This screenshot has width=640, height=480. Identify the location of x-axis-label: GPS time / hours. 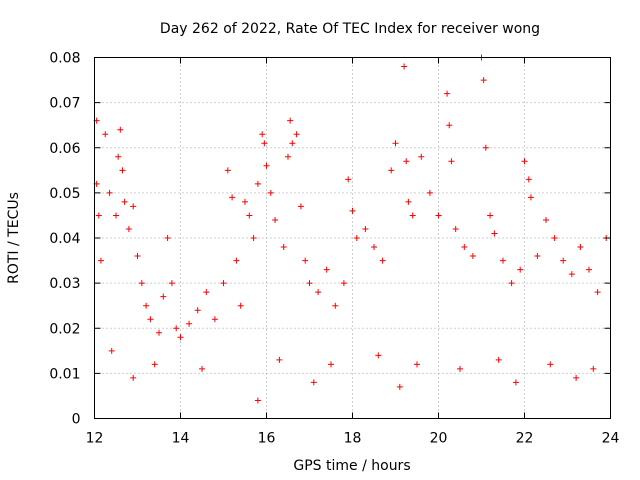
(351, 466).